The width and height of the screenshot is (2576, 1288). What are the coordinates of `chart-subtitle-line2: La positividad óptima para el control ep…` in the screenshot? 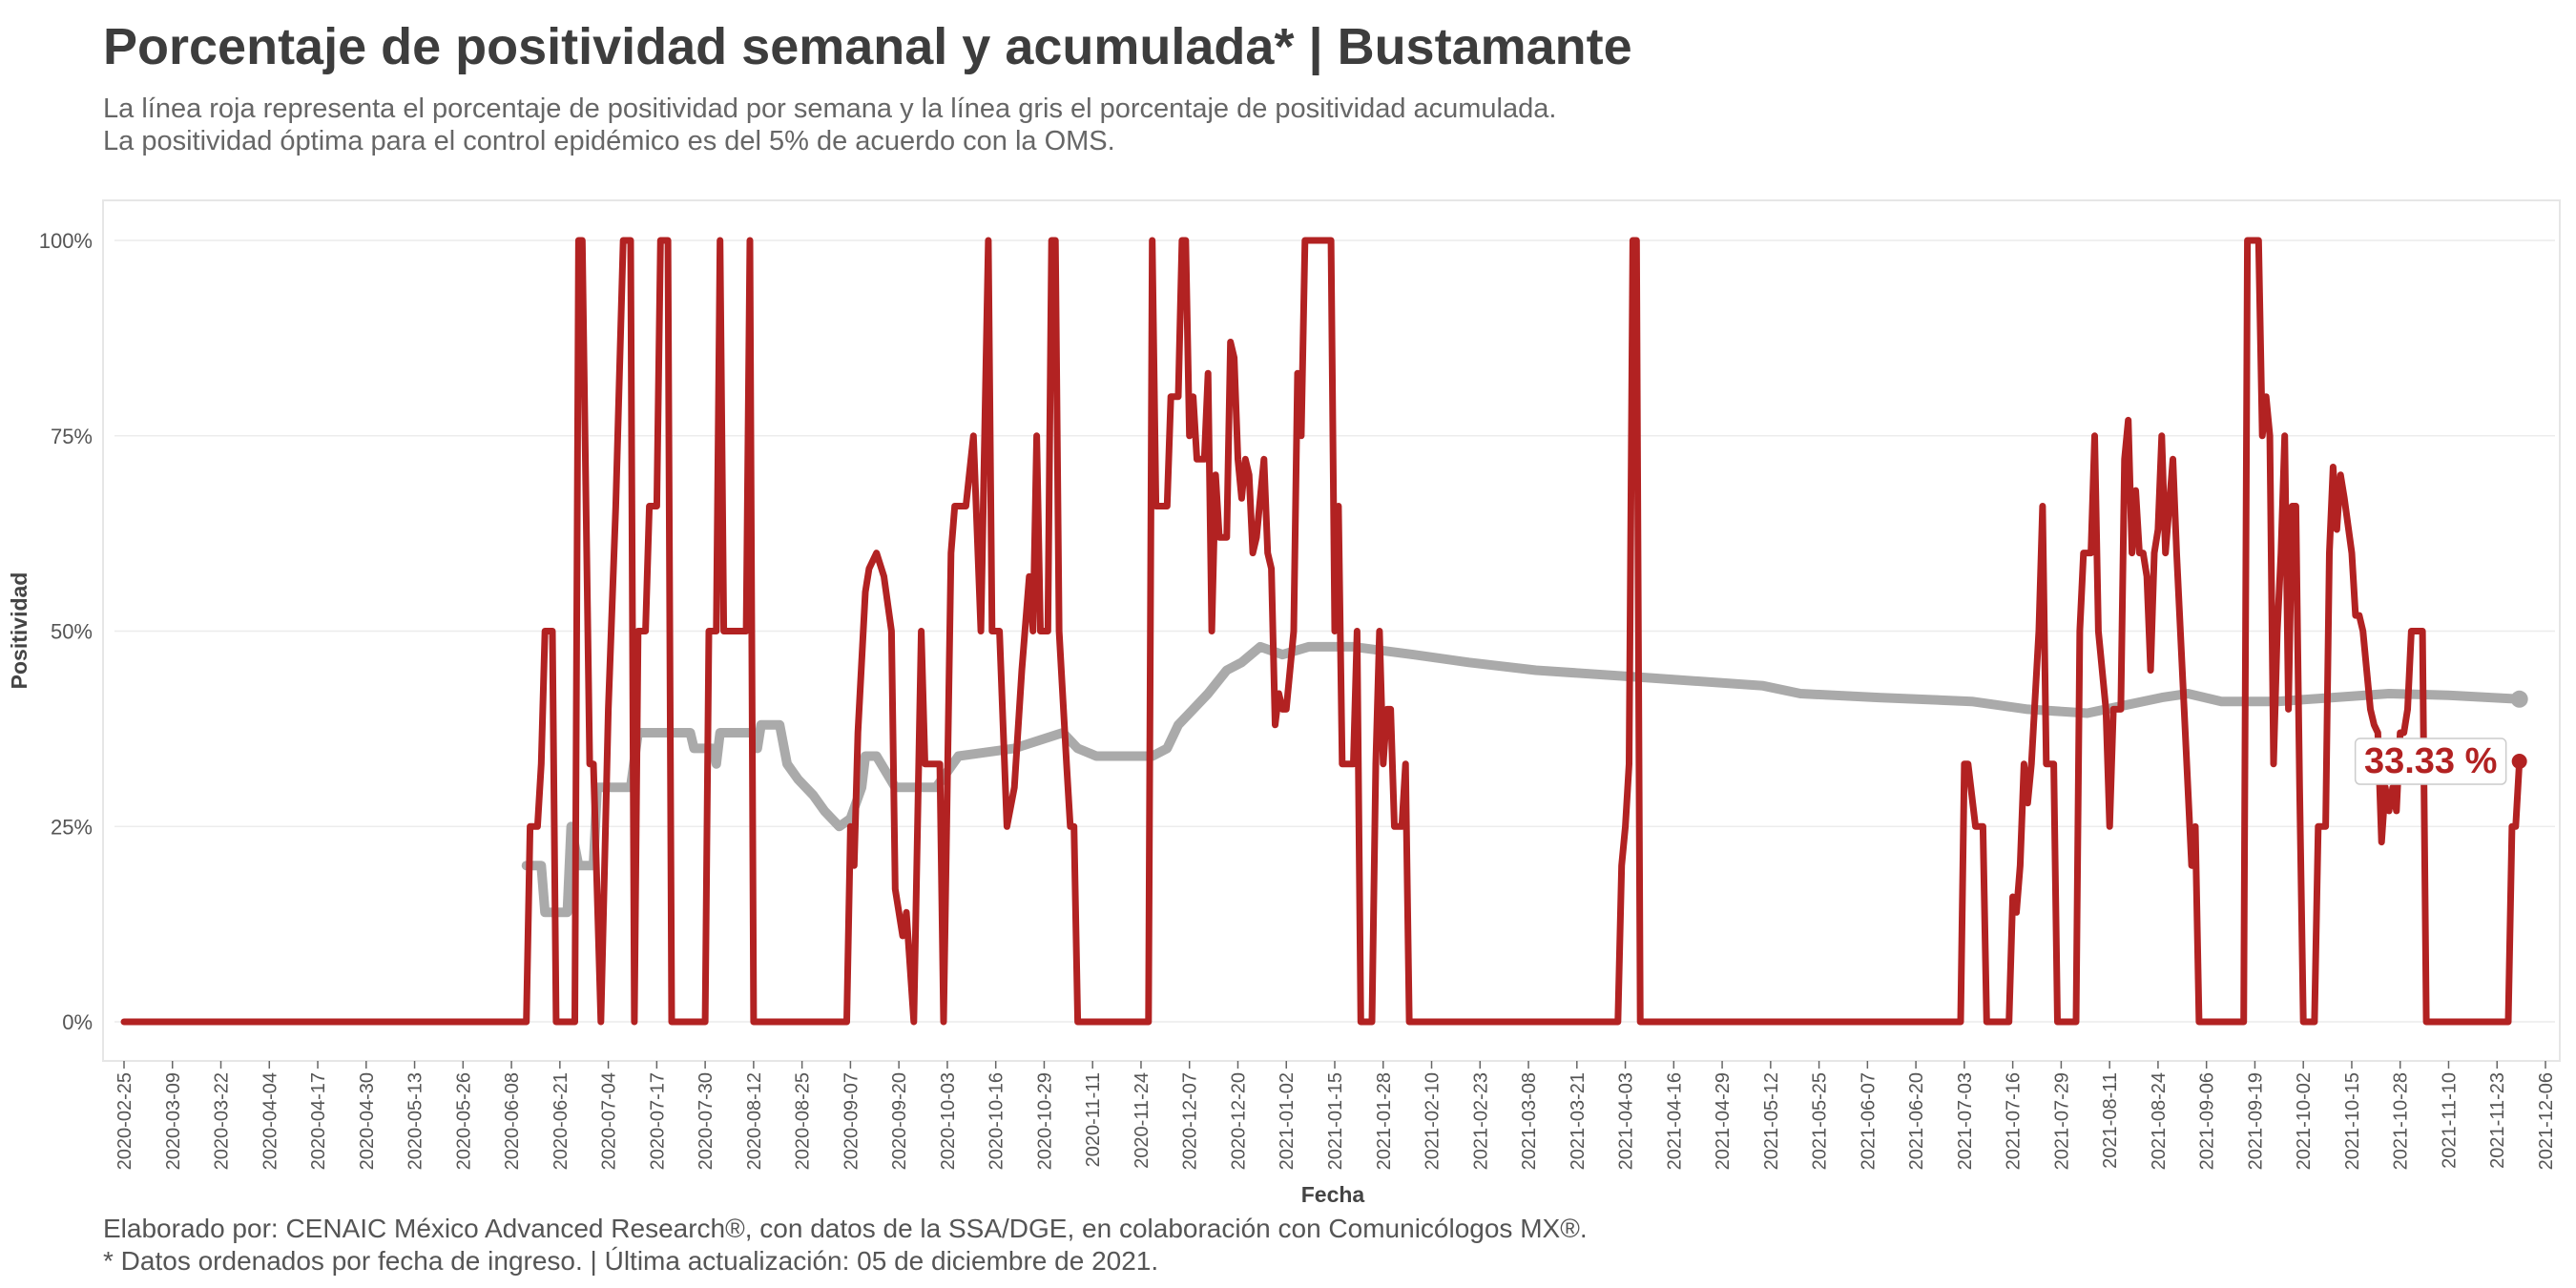 It's located at (609, 141).